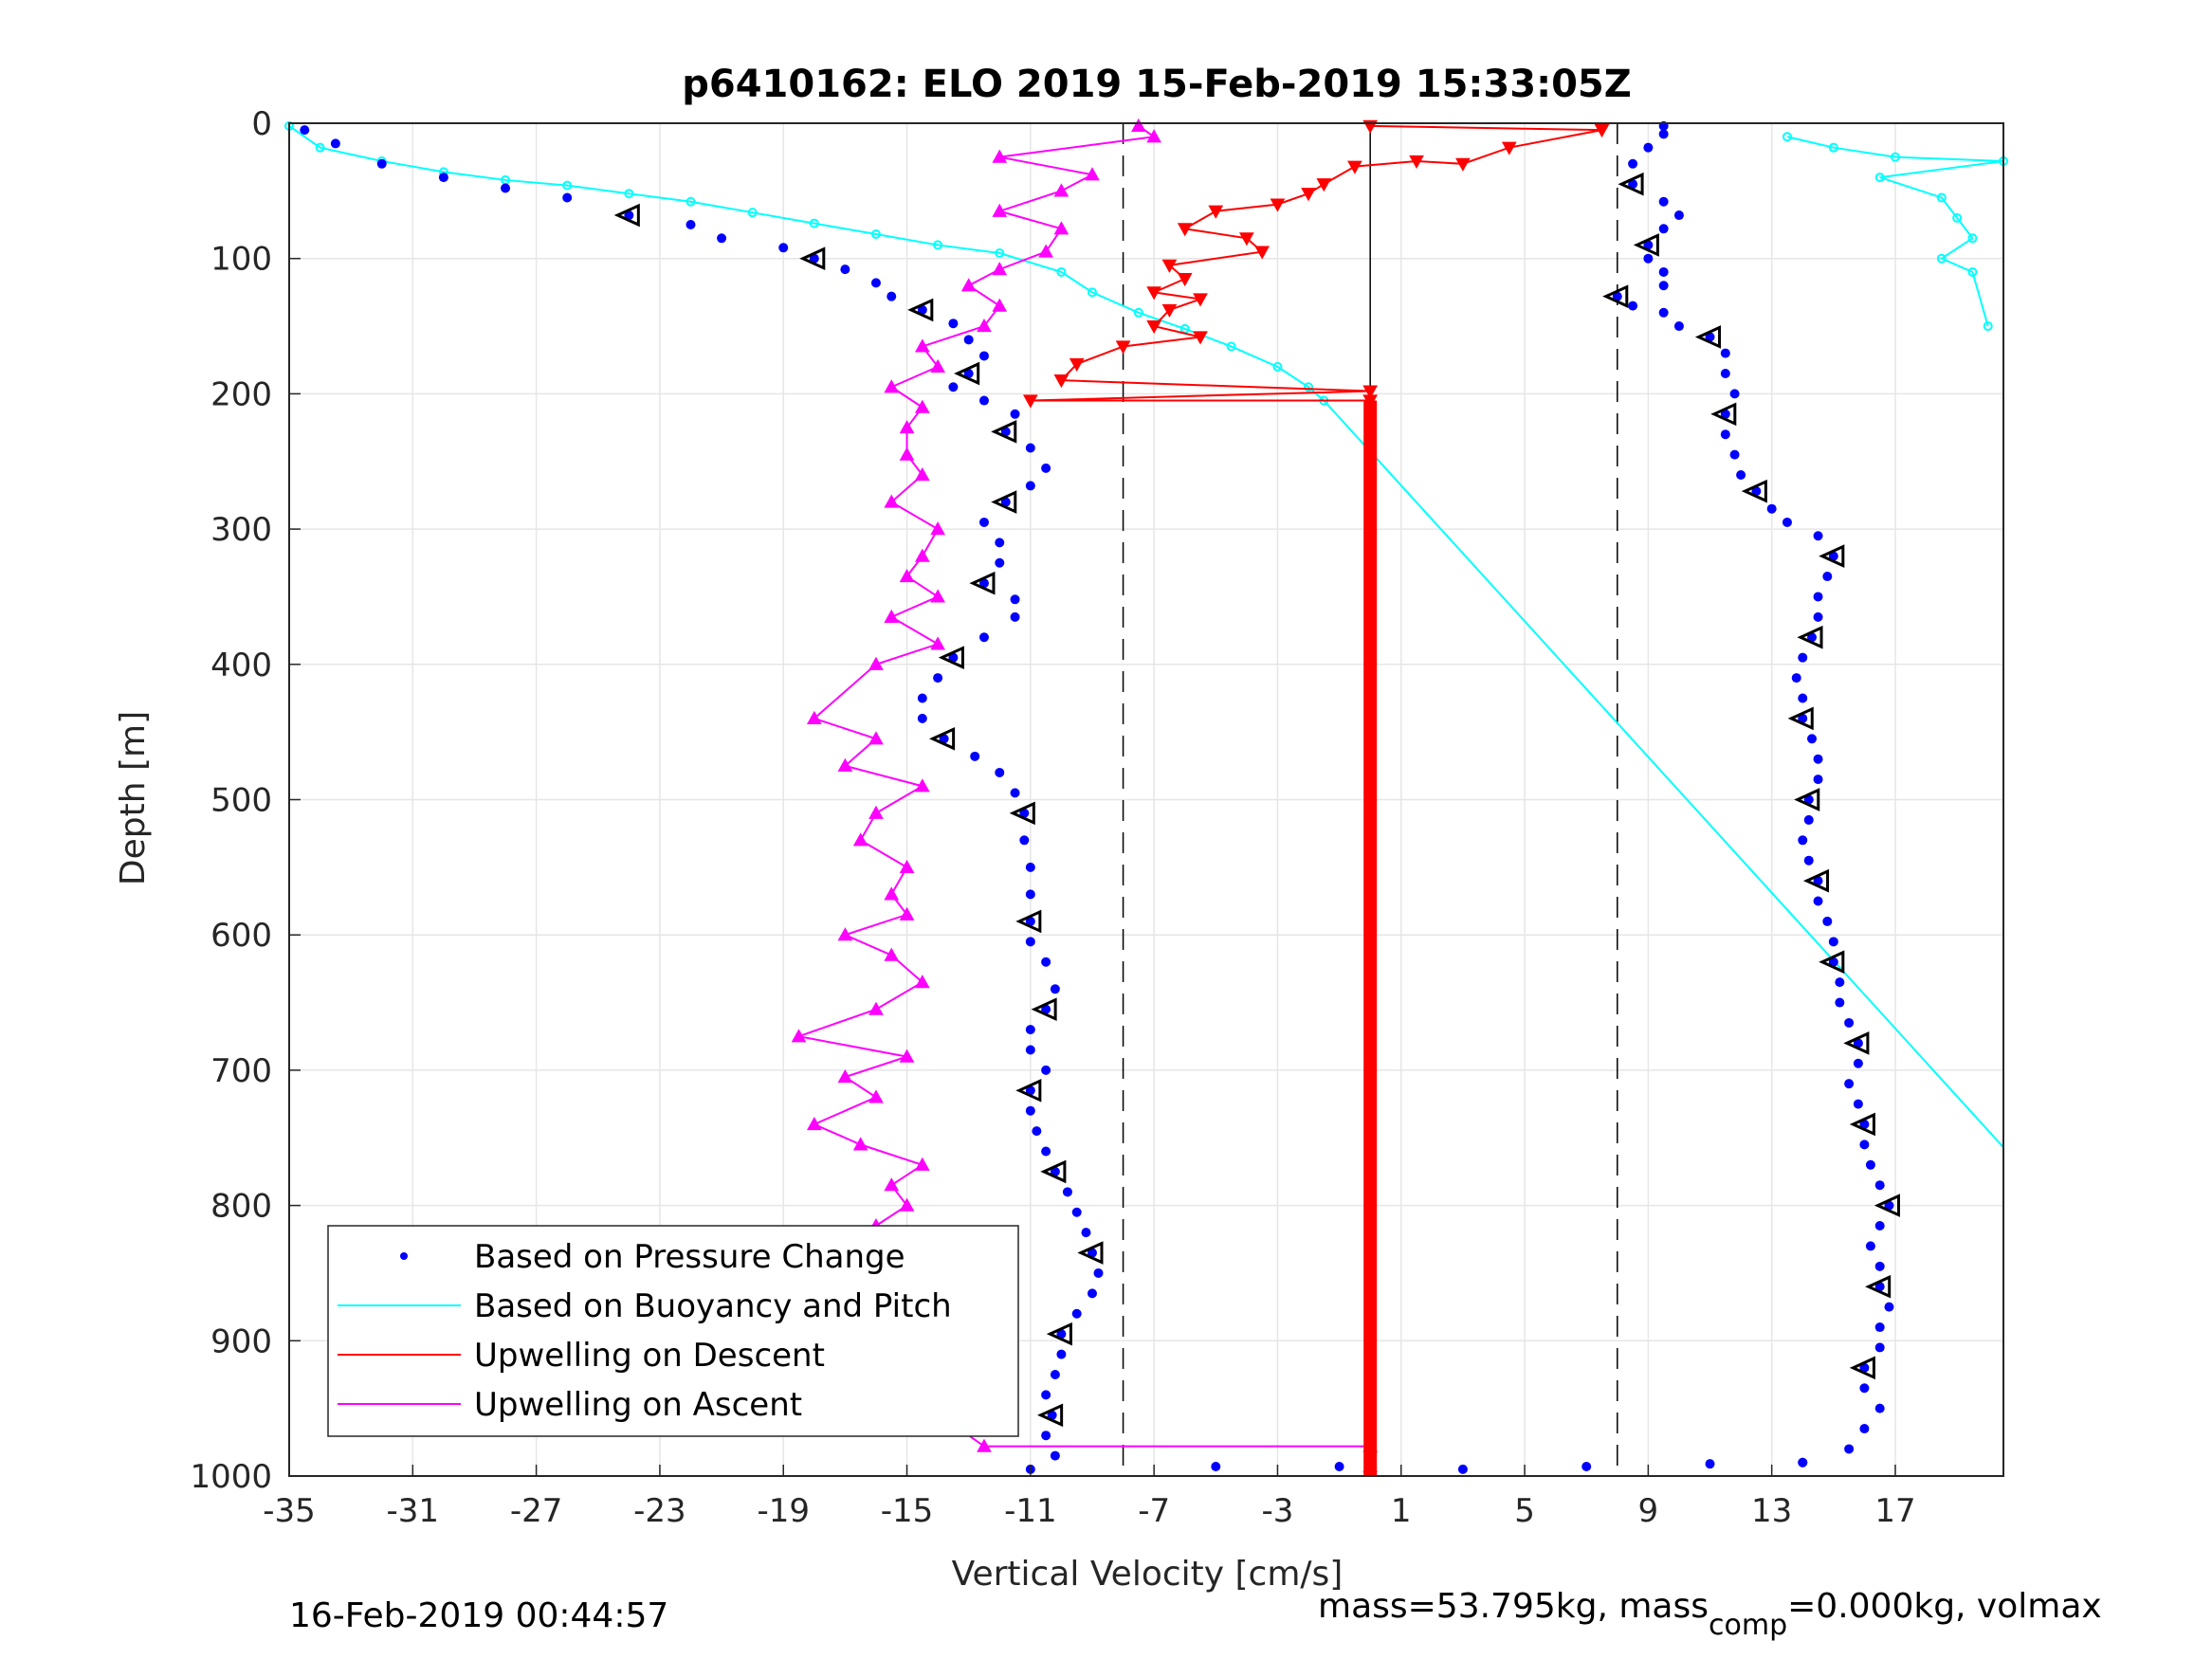  Describe the element at coordinates (1370, 938) in the screenshot. I see `upwelling-descent-column` at that location.